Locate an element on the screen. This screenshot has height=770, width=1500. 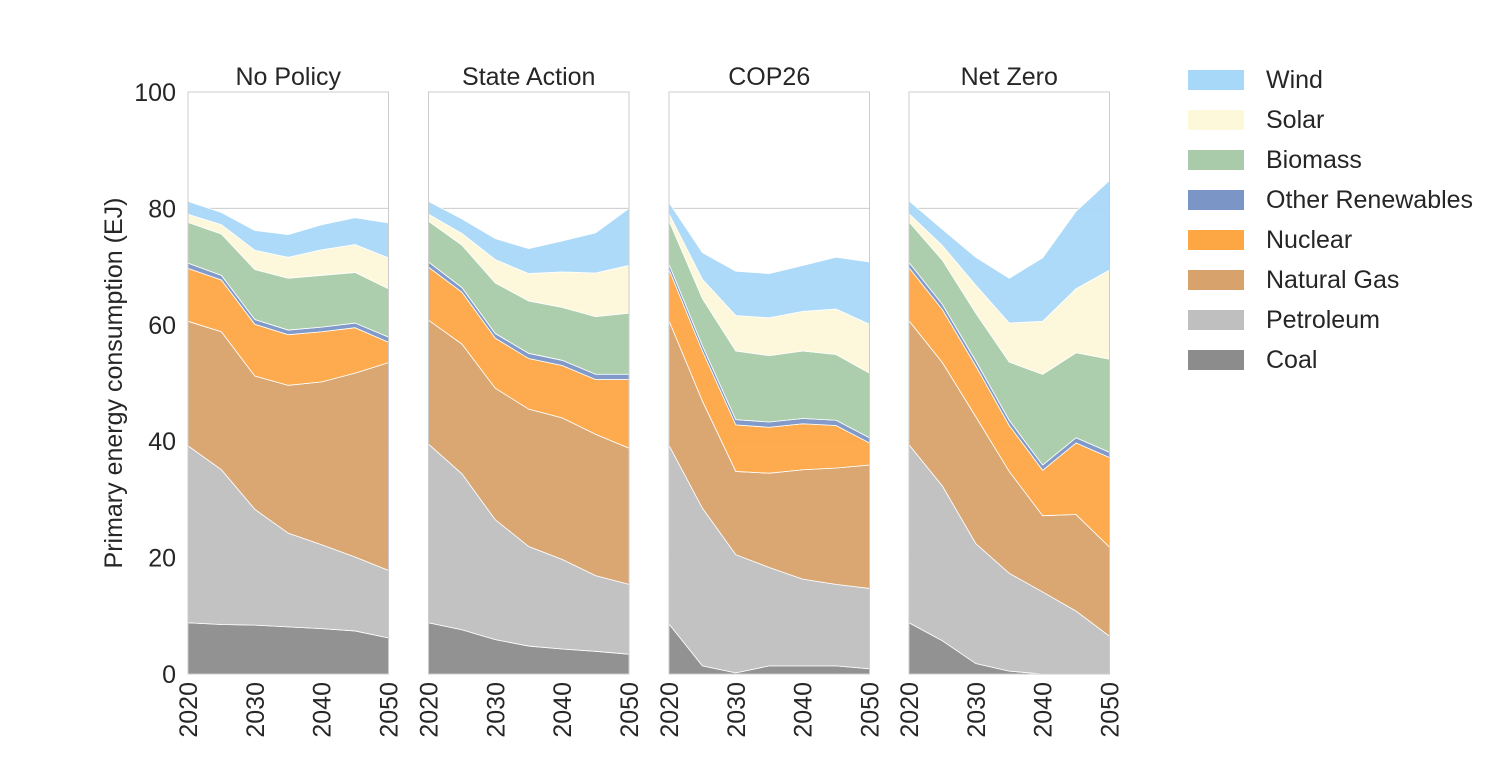
legend-item-solar: Solar is located at coordinates (1330, 120).